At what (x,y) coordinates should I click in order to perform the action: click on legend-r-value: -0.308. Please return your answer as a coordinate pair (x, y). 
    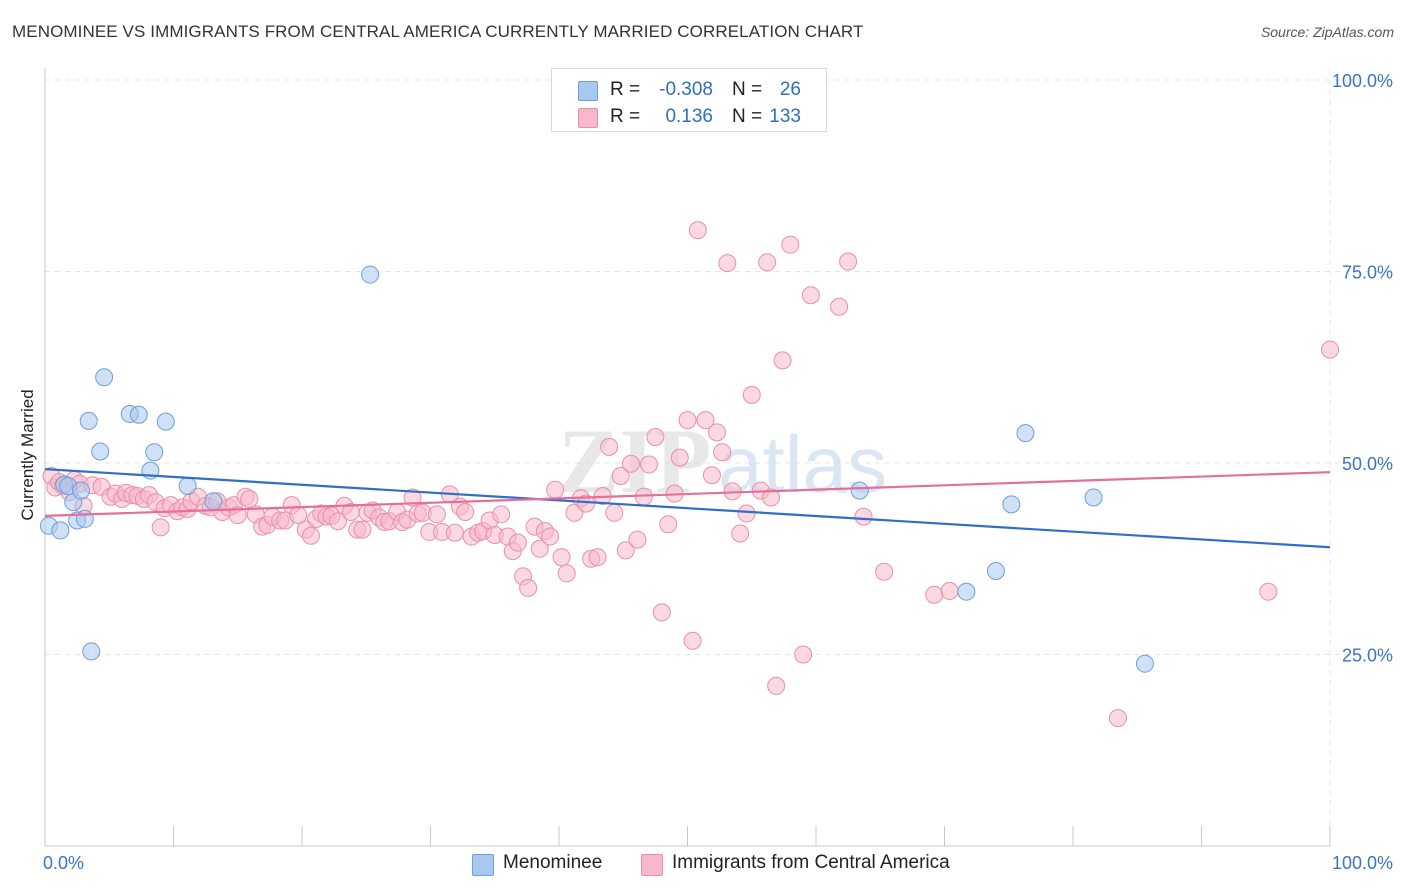
    Looking at the image, I should click on (686, 89).